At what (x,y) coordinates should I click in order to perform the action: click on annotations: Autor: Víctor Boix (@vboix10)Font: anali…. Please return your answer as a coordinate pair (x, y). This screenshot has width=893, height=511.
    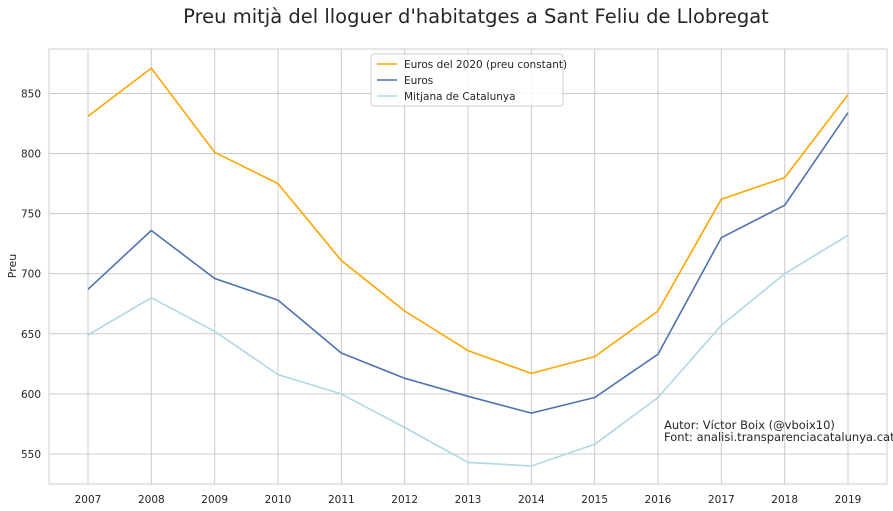
    Looking at the image, I should click on (778, 431).